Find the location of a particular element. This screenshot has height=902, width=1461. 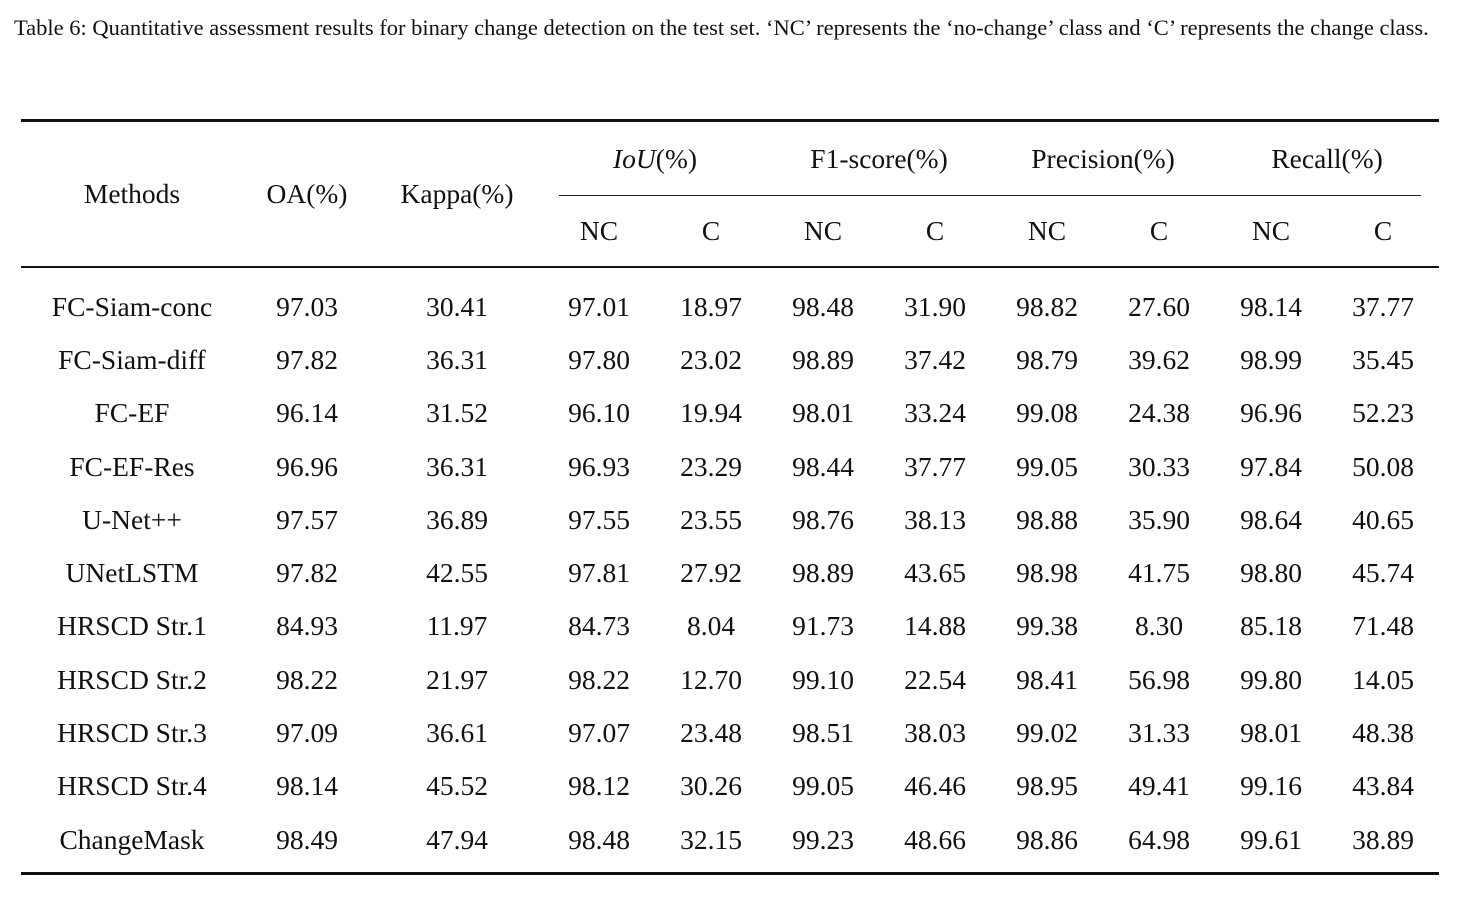

cell-oa: 98.49 is located at coordinates (307, 844).